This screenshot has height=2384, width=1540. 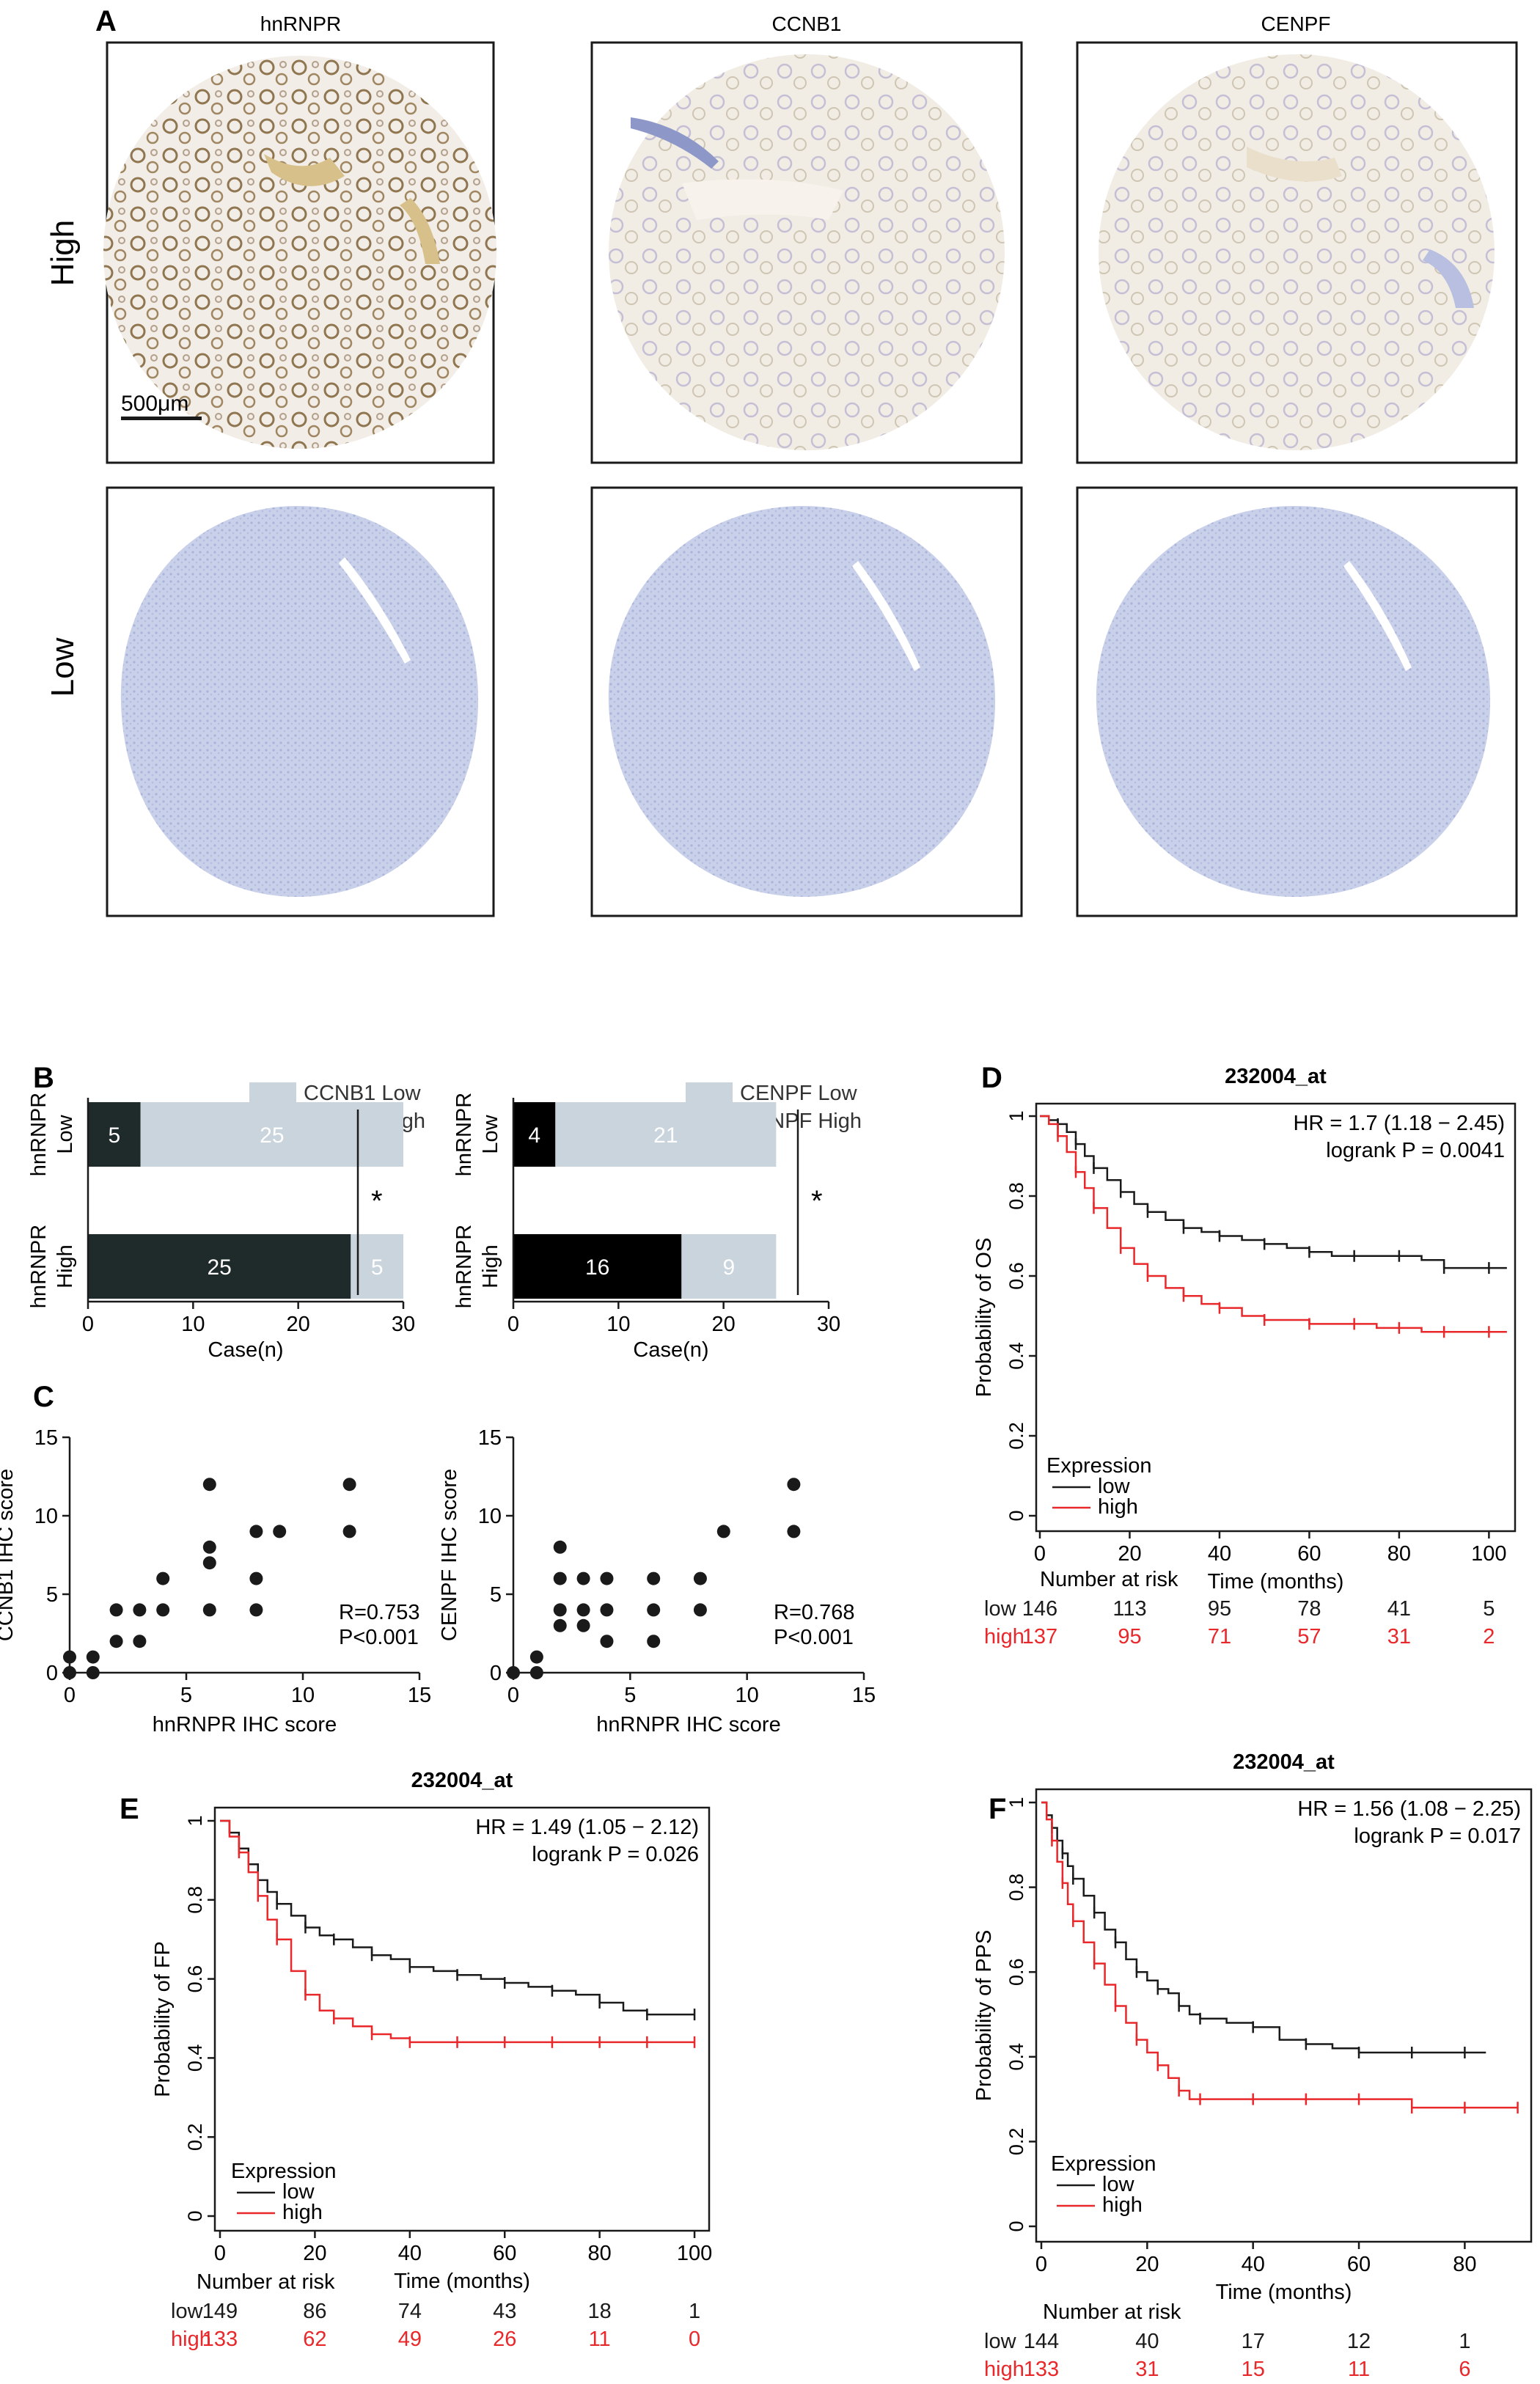 I want to click on column-title-ccnb1: CCNB1, so click(x=807, y=24).